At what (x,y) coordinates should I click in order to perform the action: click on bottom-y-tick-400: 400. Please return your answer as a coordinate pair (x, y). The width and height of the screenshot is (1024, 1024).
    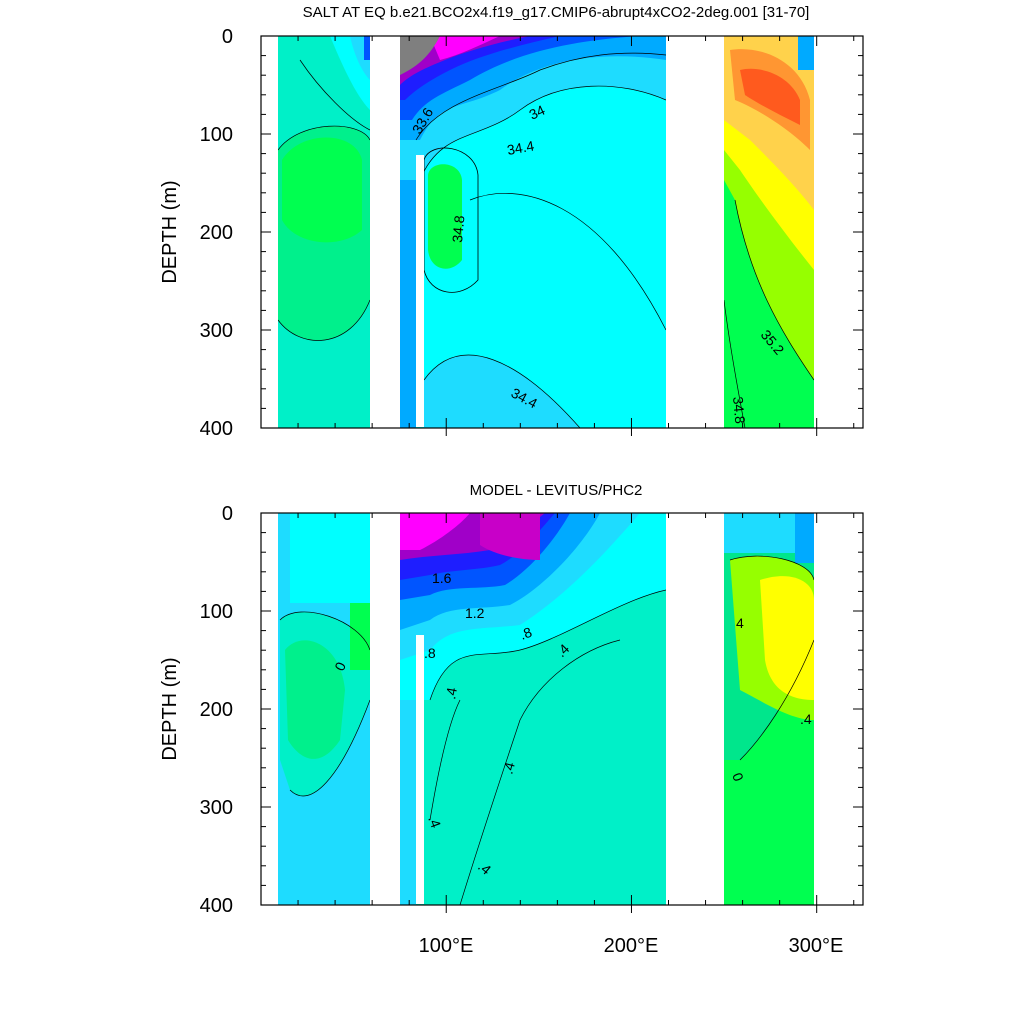
    Looking at the image, I should click on (216, 906).